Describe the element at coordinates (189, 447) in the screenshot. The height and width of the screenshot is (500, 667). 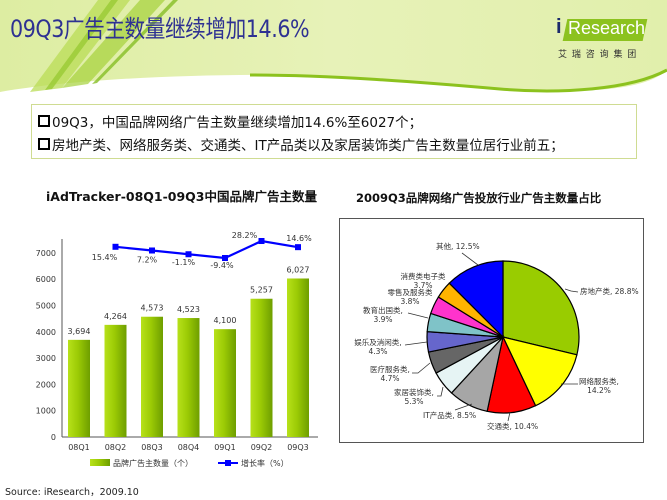
I see `x-category-label: 08Q4` at that location.